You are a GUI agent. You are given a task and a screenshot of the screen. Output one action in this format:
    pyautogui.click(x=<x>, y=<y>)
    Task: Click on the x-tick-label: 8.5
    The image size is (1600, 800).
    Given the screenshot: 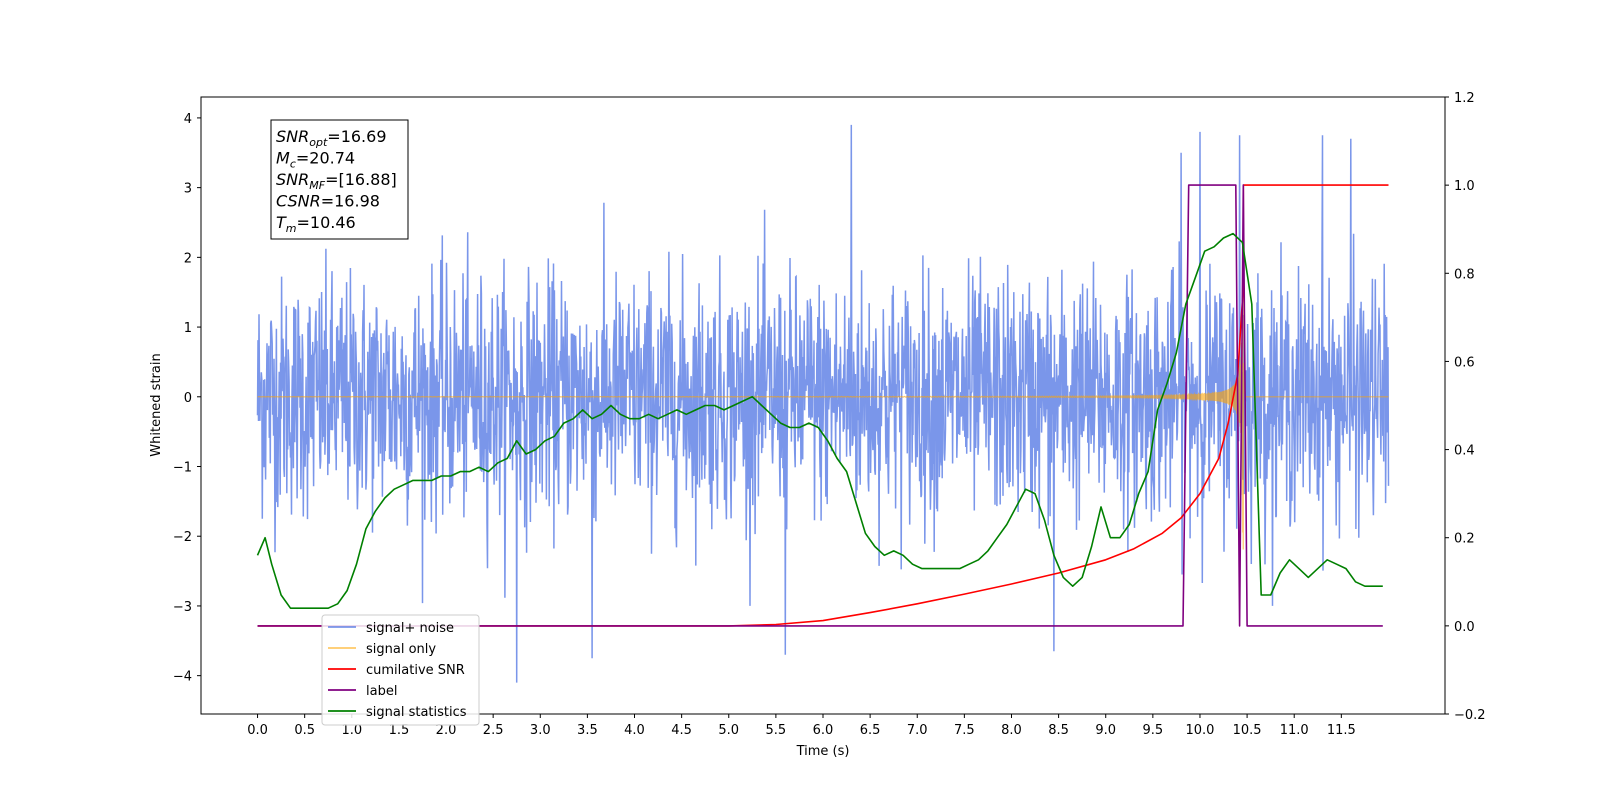 What is the action you would take?
    pyautogui.click(x=1058, y=730)
    